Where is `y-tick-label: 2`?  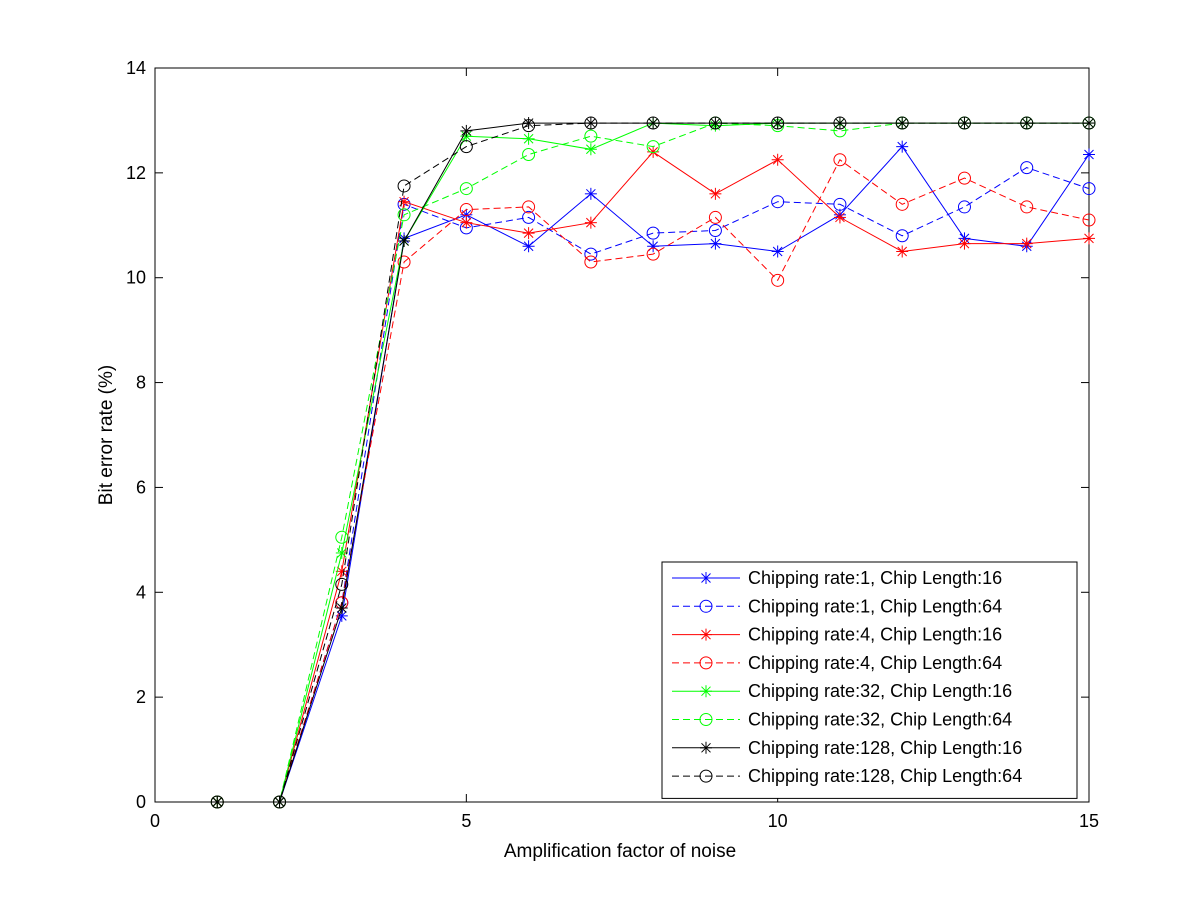
y-tick-label: 2 is located at coordinates (141, 697).